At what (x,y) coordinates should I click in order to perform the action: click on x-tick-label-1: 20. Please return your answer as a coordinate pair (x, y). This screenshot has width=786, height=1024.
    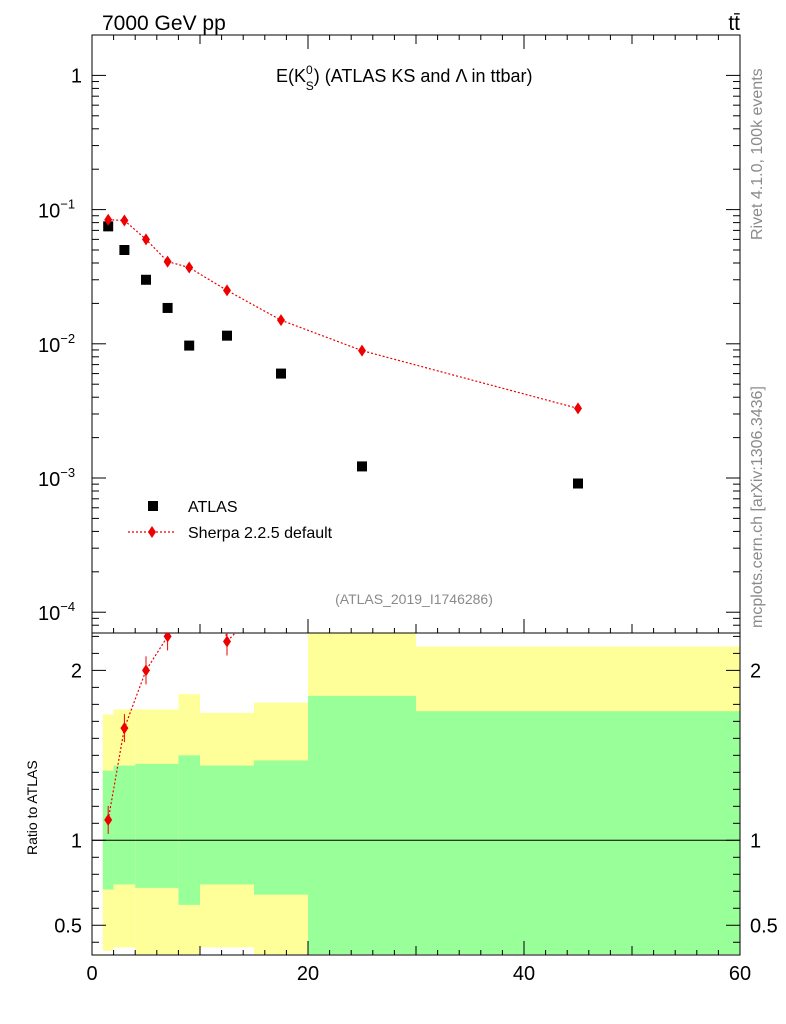
    Looking at the image, I should click on (308, 974).